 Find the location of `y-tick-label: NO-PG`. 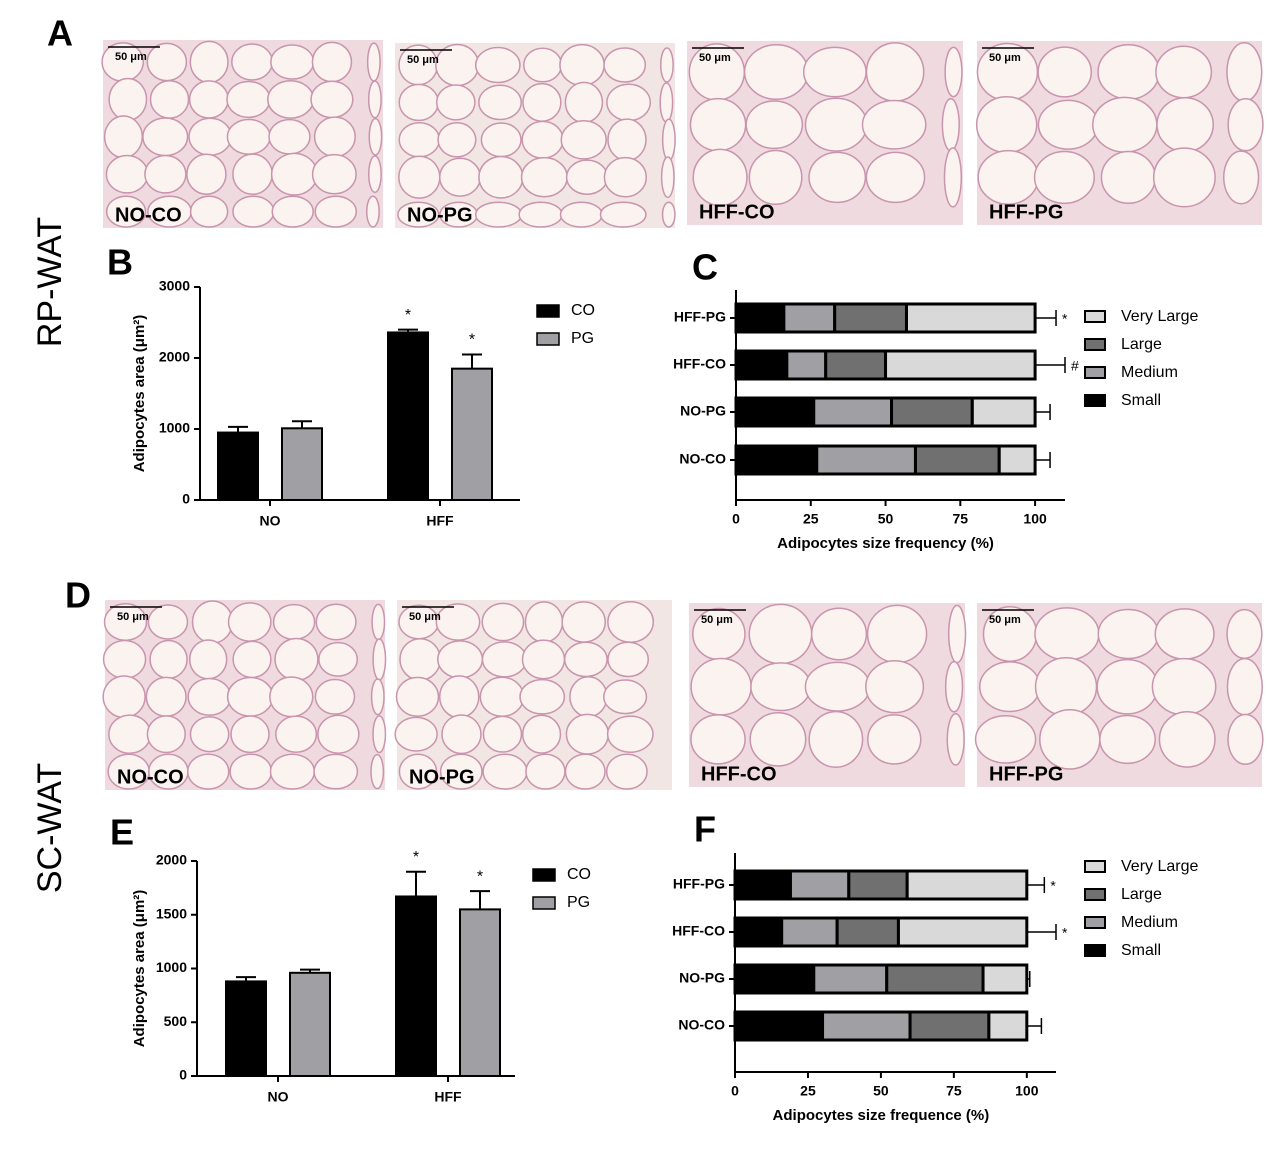

y-tick-label: NO-PG is located at coordinates (703, 411).